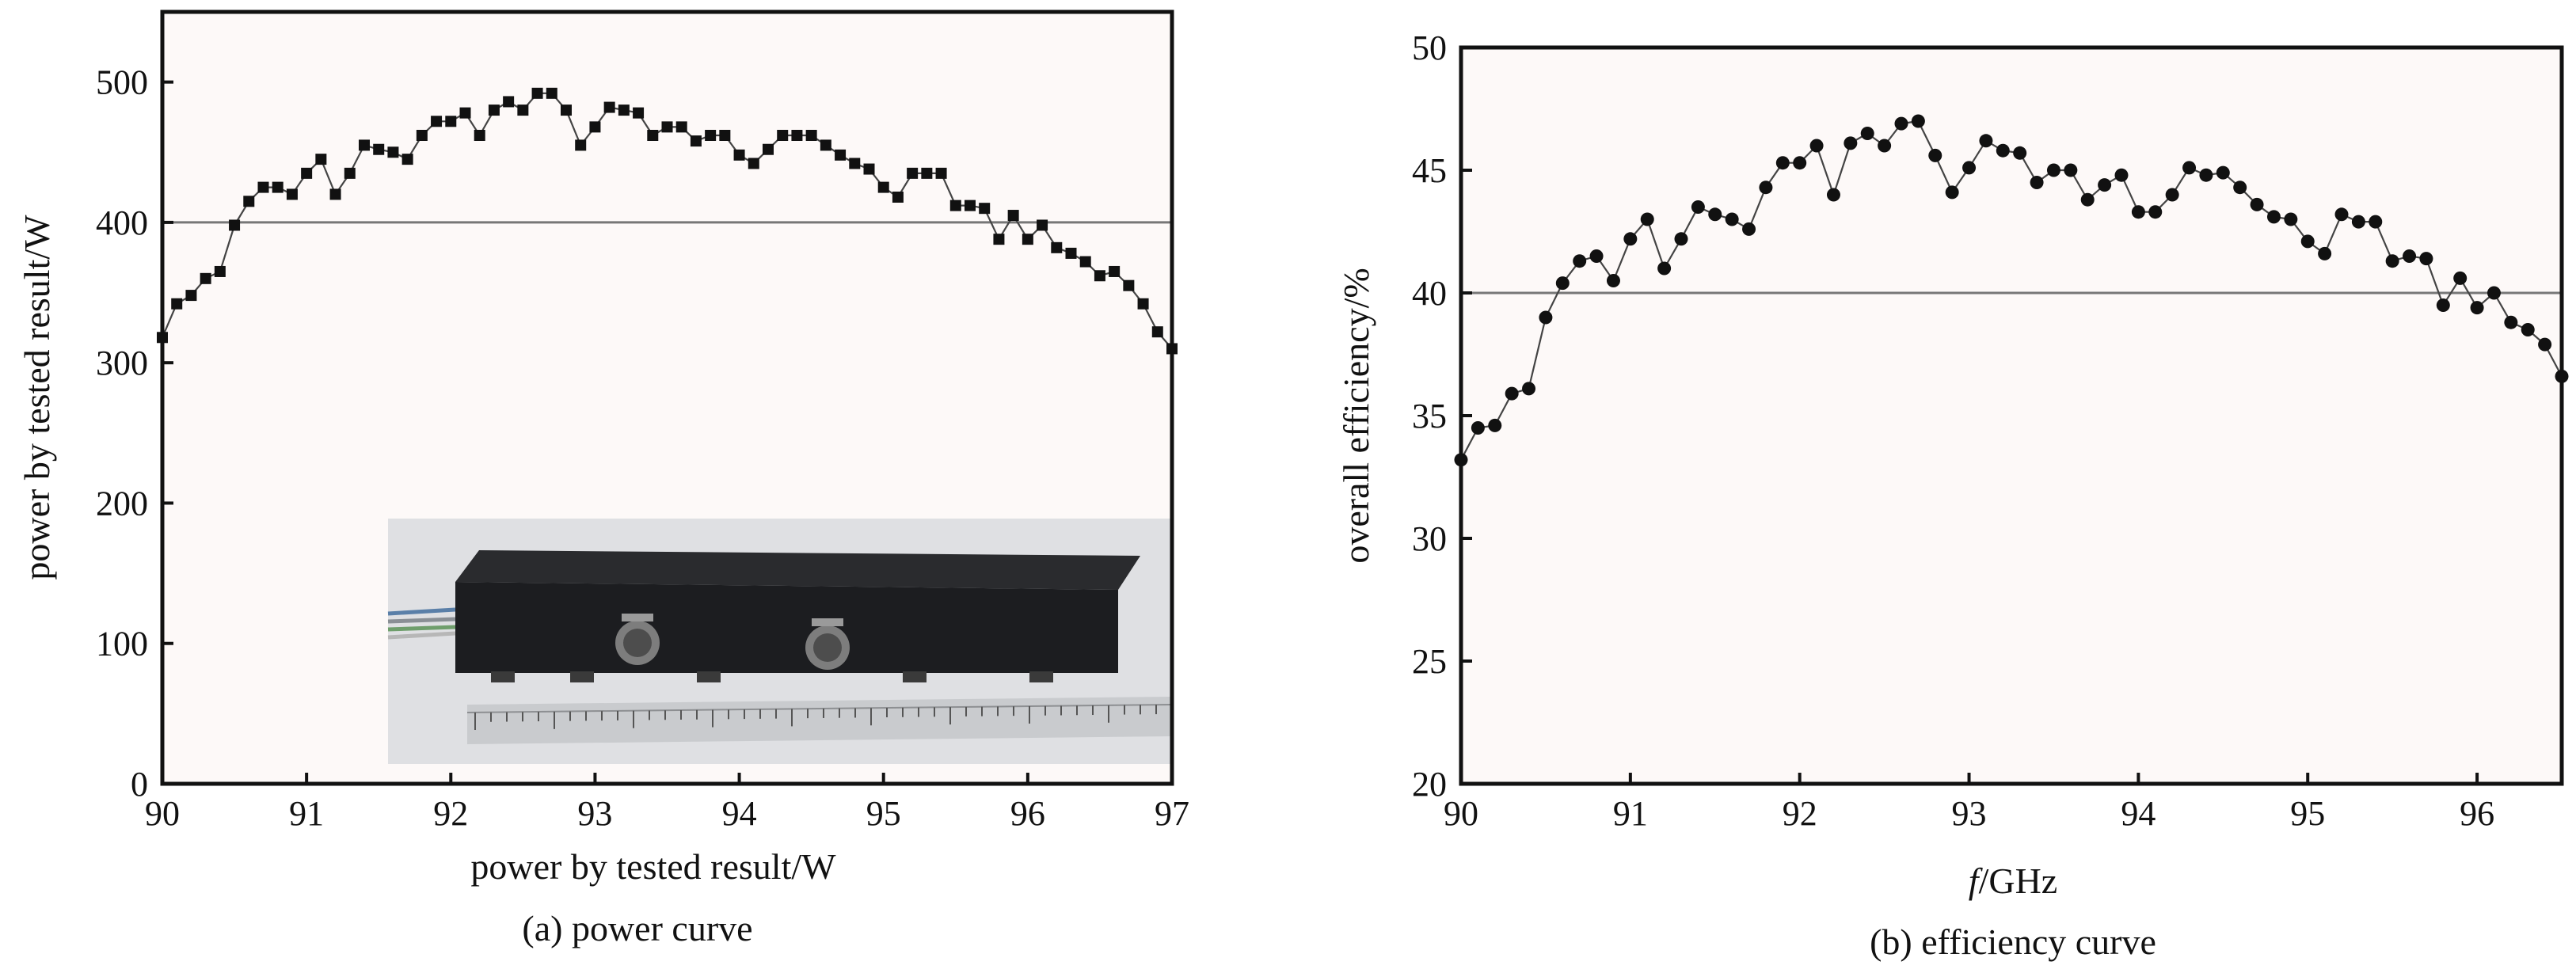  What do you see at coordinates (1429, 48) in the screenshot?
I see `y-tick-label-b-6: 50` at bounding box center [1429, 48].